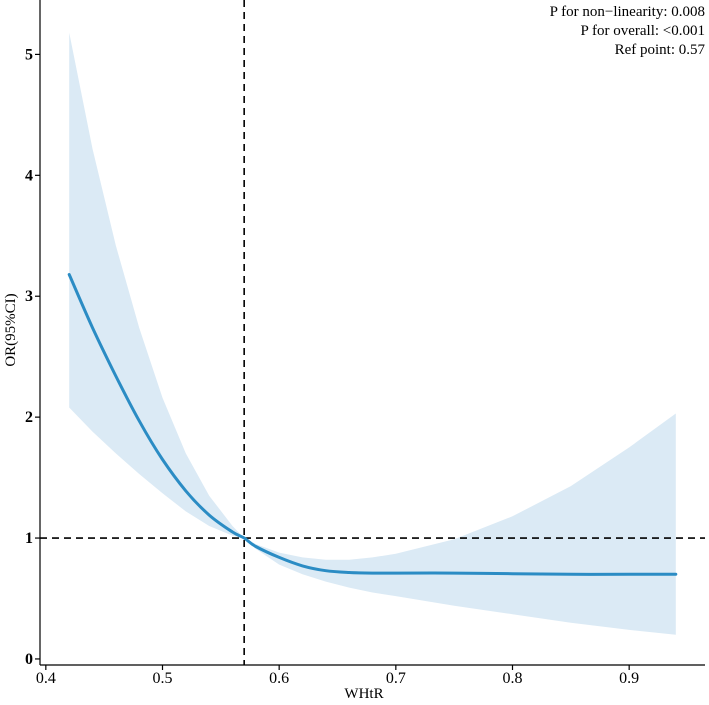 Image resolution: width=709 pixels, height=705 pixels. Describe the element at coordinates (29, 54) in the screenshot. I see `y-tick-label: 5` at that location.